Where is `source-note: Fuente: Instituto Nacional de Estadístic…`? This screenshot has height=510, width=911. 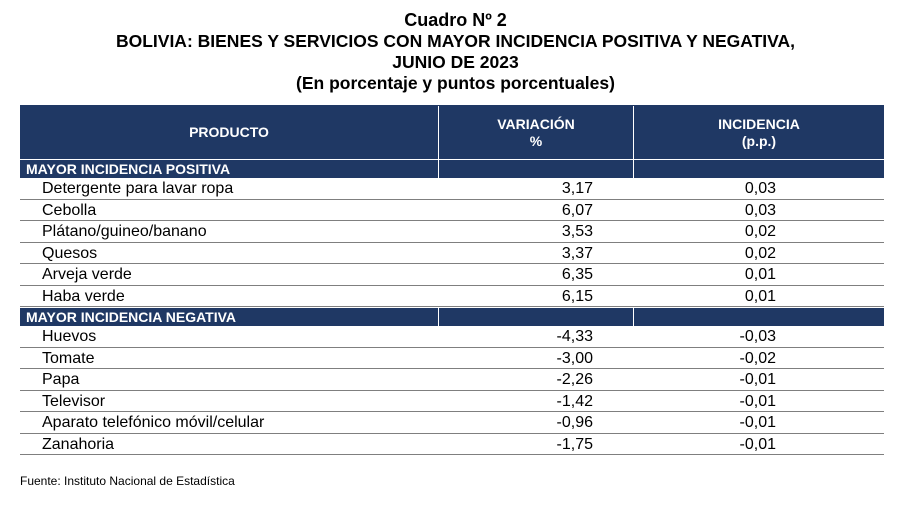 source-note: Fuente: Instituto Nacional de Estadístic… is located at coordinates (127, 481).